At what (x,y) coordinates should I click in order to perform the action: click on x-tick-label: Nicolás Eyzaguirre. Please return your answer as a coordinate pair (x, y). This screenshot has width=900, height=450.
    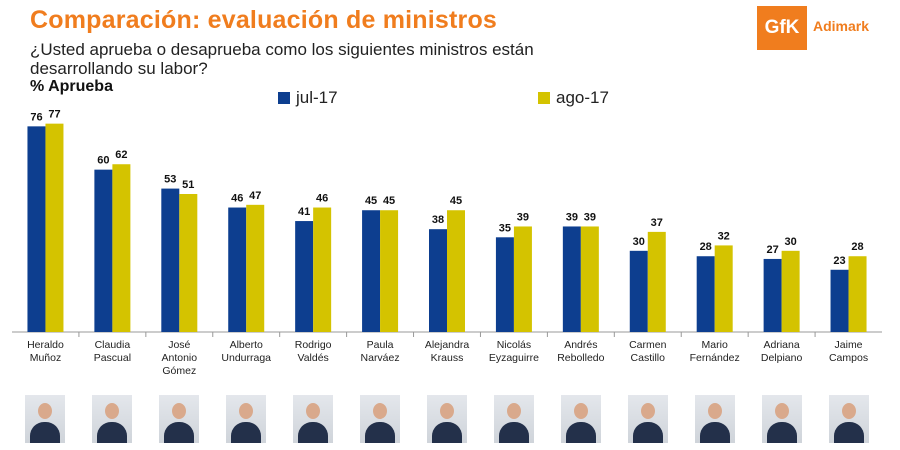
    Looking at the image, I should click on (514, 351).